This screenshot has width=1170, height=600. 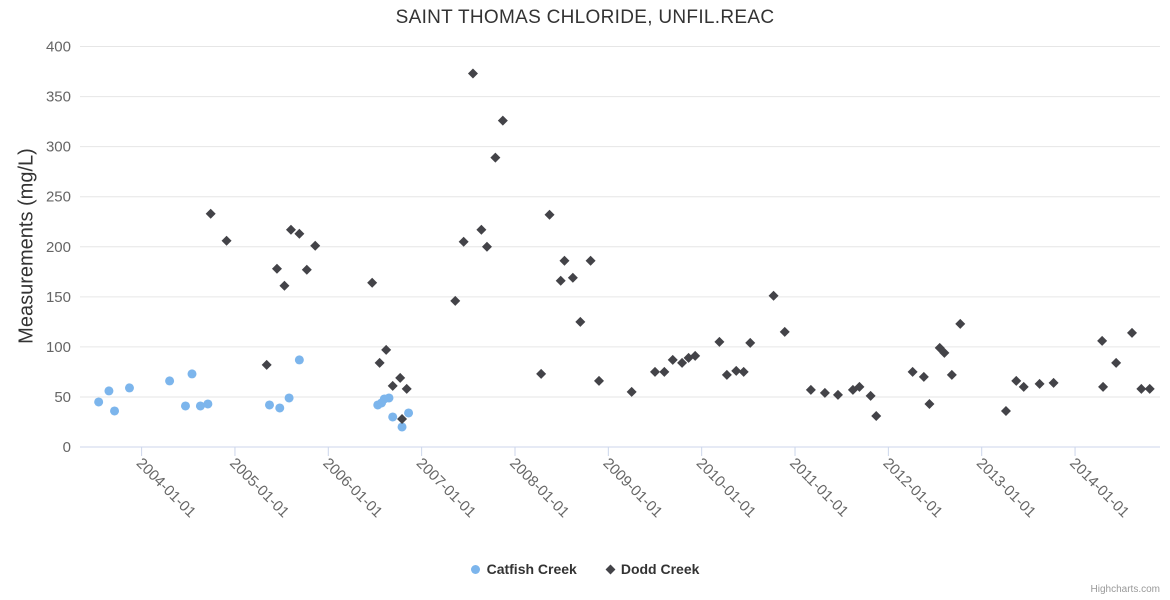 What do you see at coordinates (913, 488) in the screenshot?
I see `x-axis-tick-label: 2012-01-01` at bounding box center [913, 488].